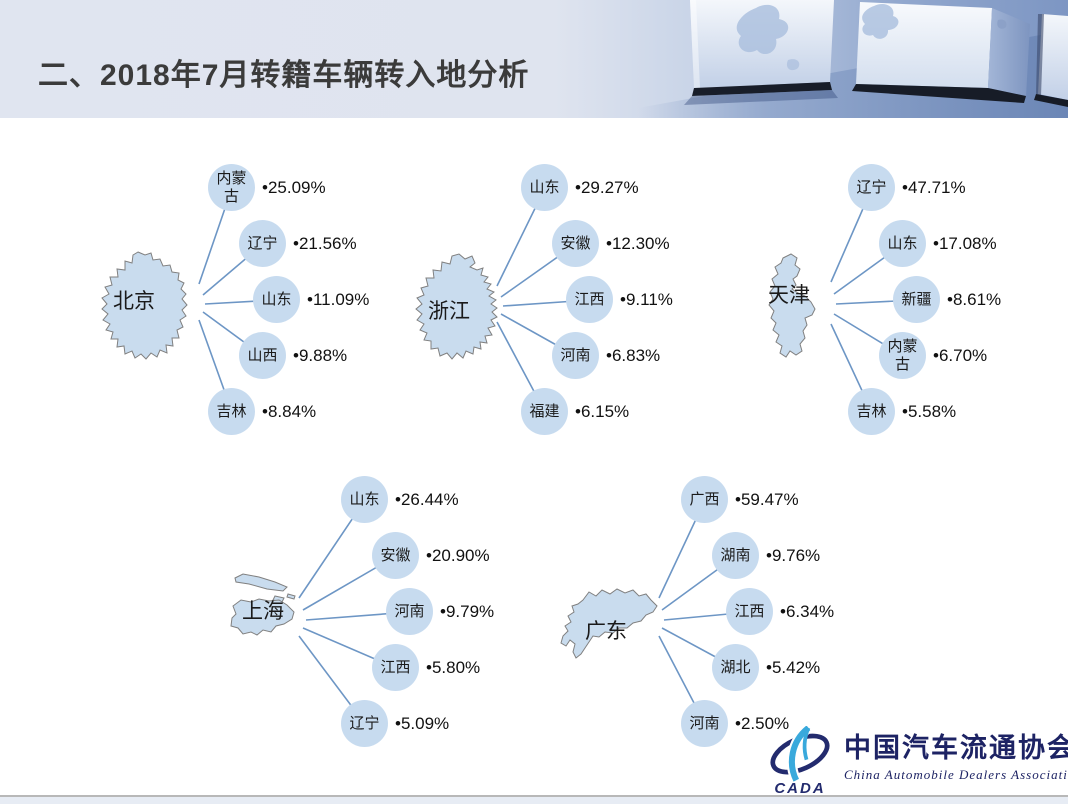  What do you see at coordinates (843, 300) in the screenshot?
I see `tianjin-connectors` at bounding box center [843, 300].